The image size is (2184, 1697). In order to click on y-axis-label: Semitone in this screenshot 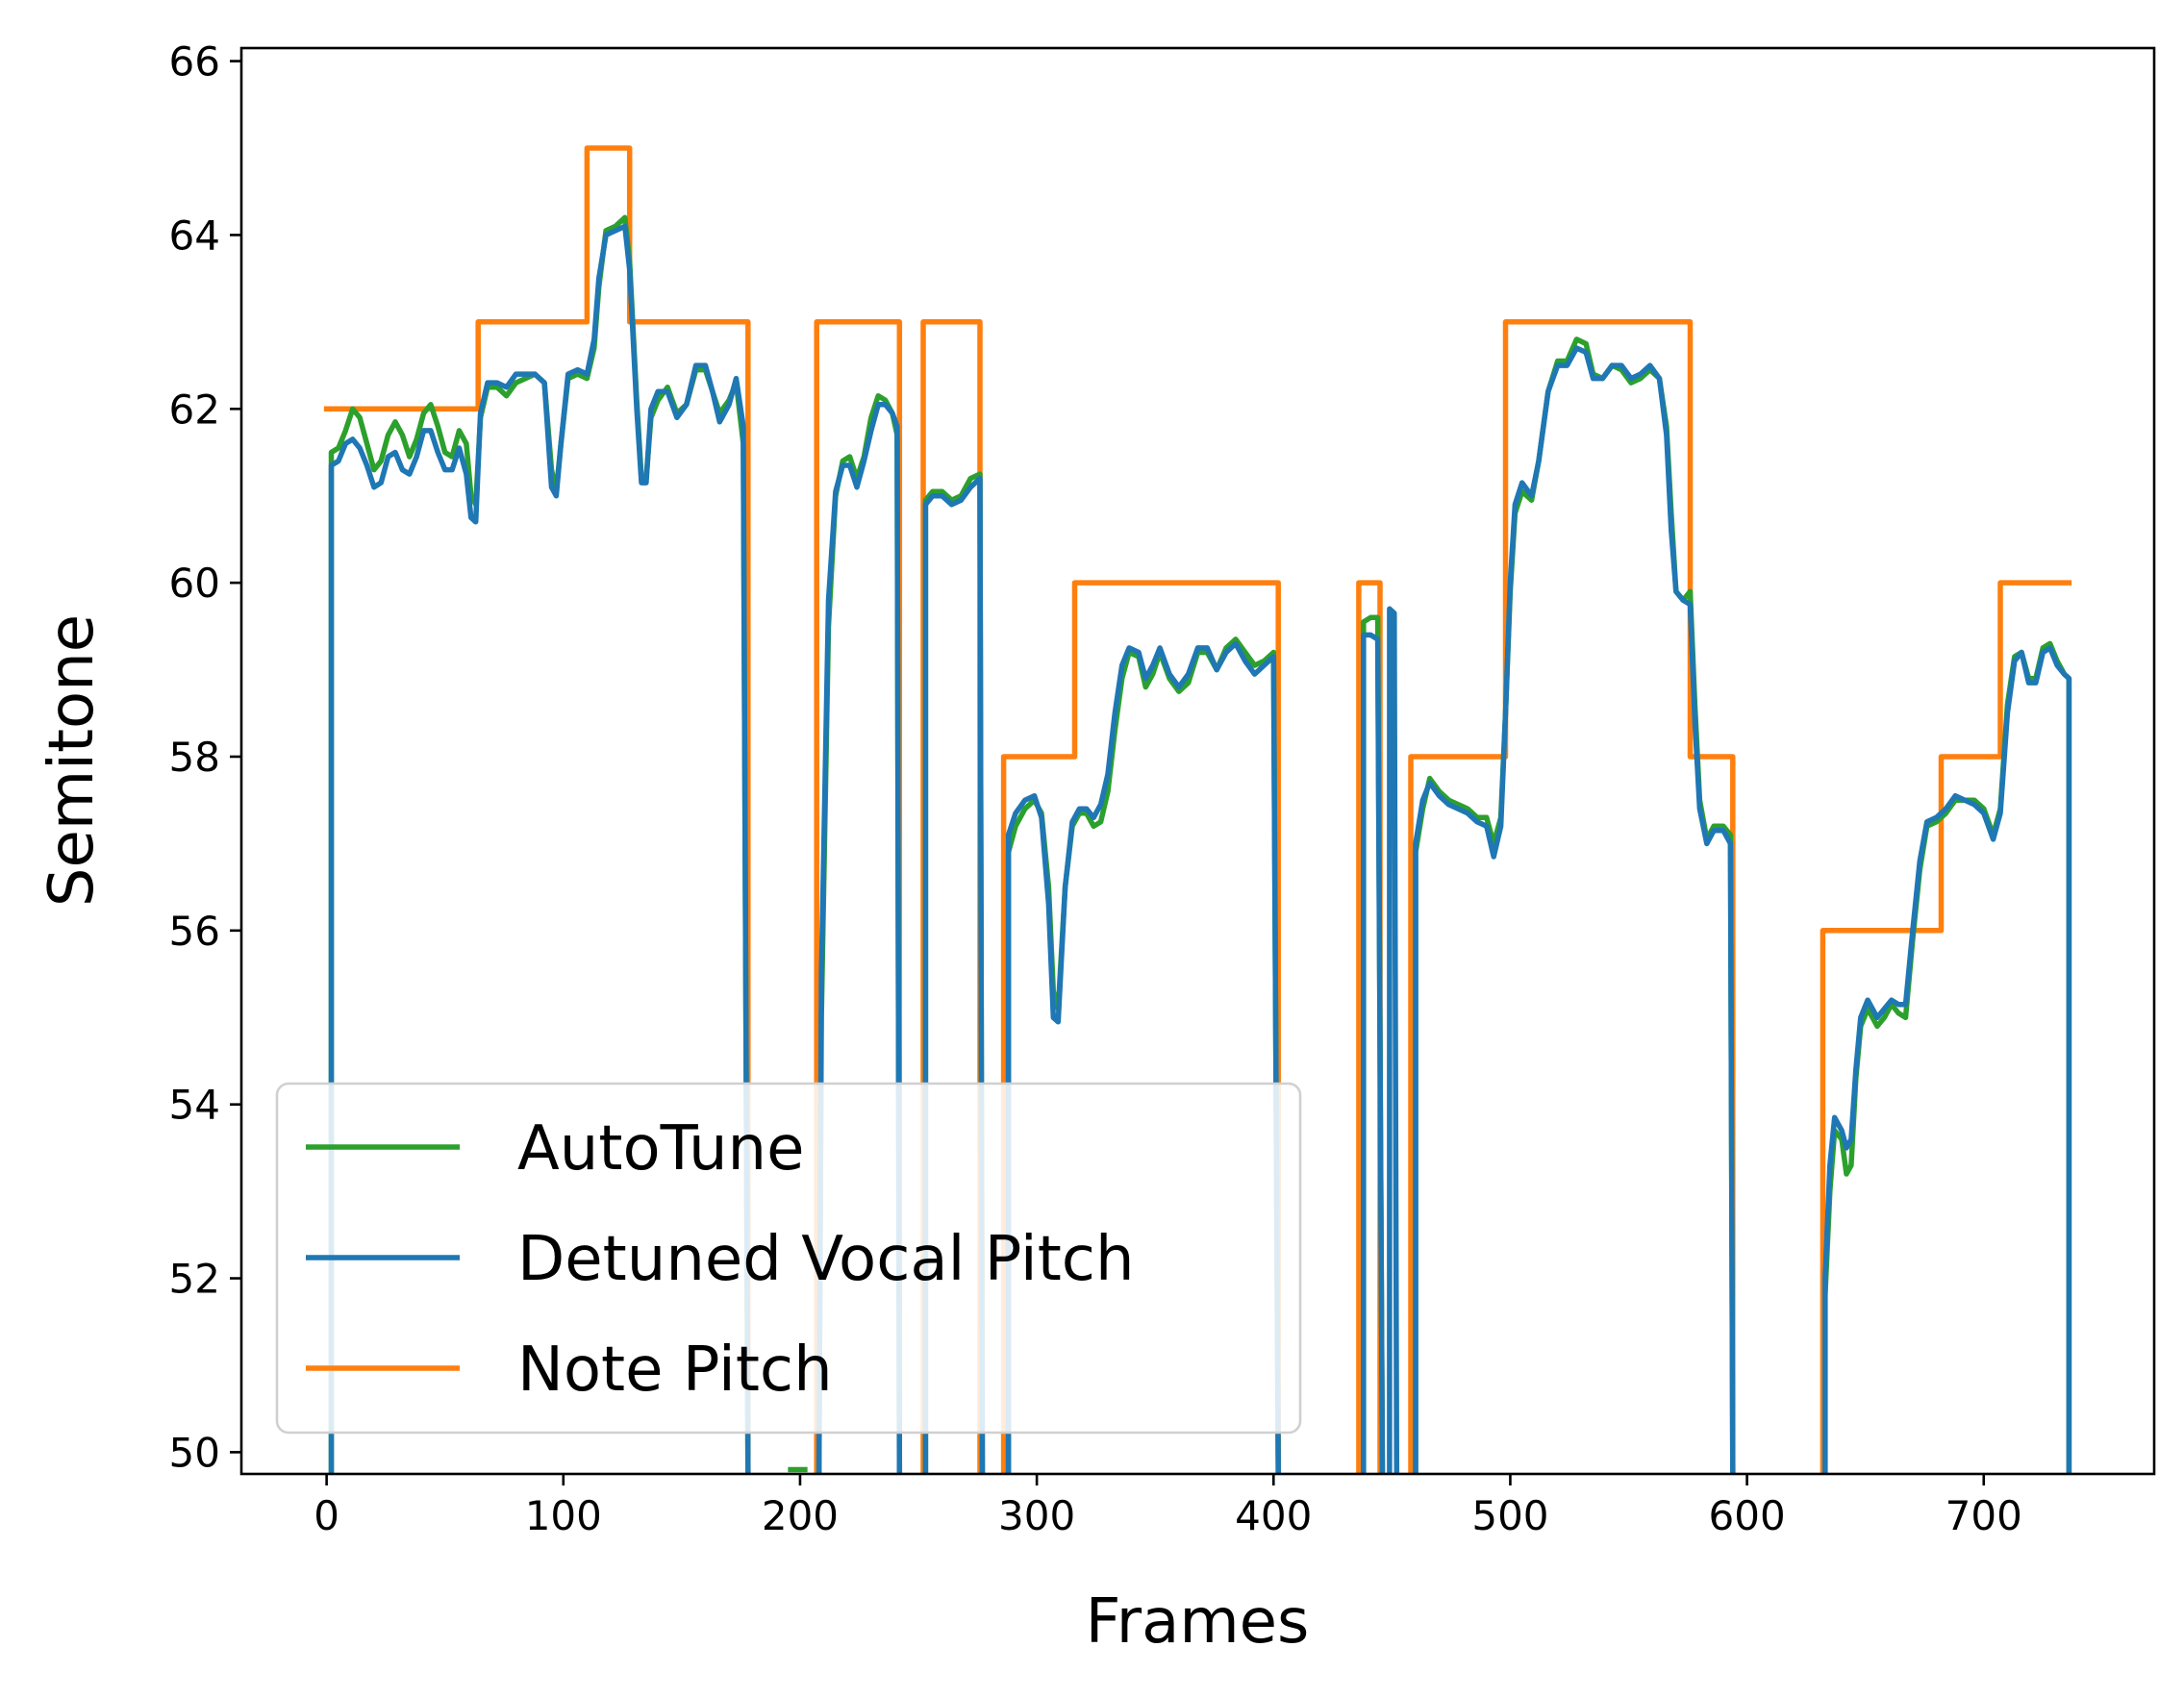, I will do `click(73, 761)`.